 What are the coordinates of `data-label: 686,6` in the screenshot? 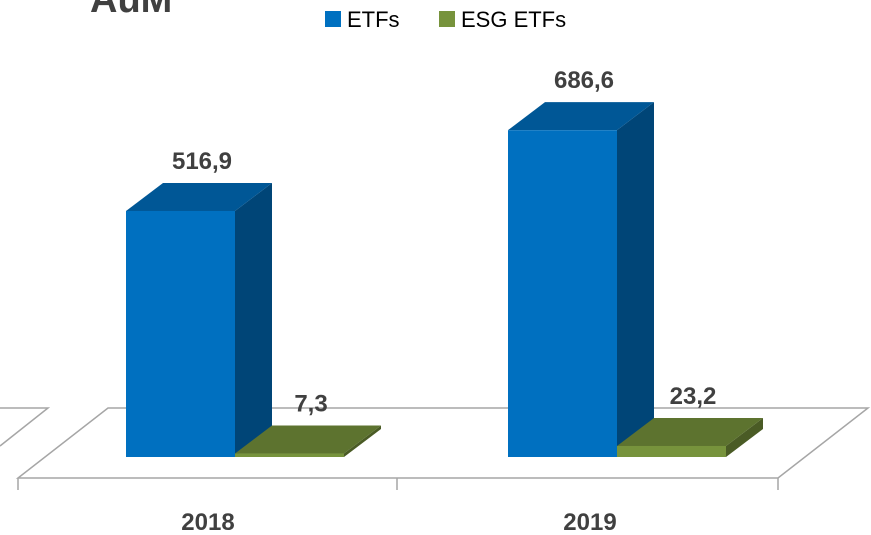 It's located at (584, 80).